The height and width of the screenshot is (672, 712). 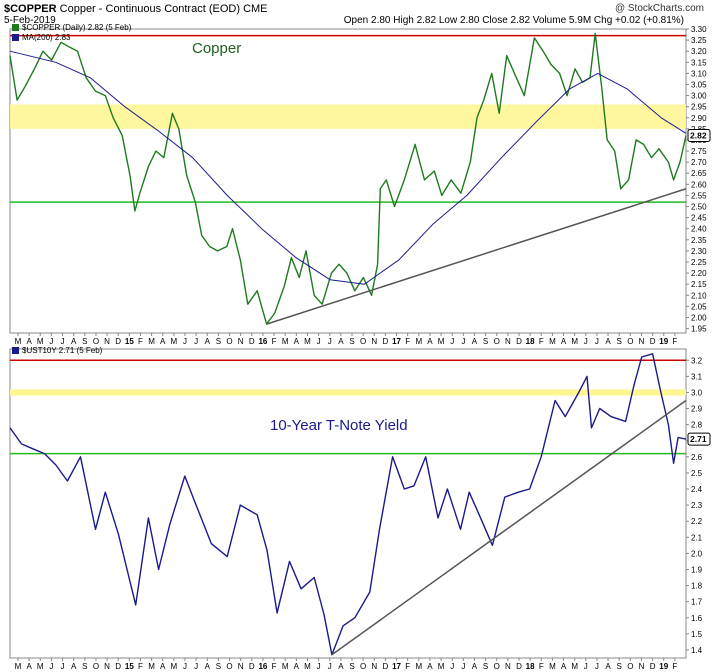 I want to click on panel1-ytick-label: 2.55, so click(x=699, y=195).